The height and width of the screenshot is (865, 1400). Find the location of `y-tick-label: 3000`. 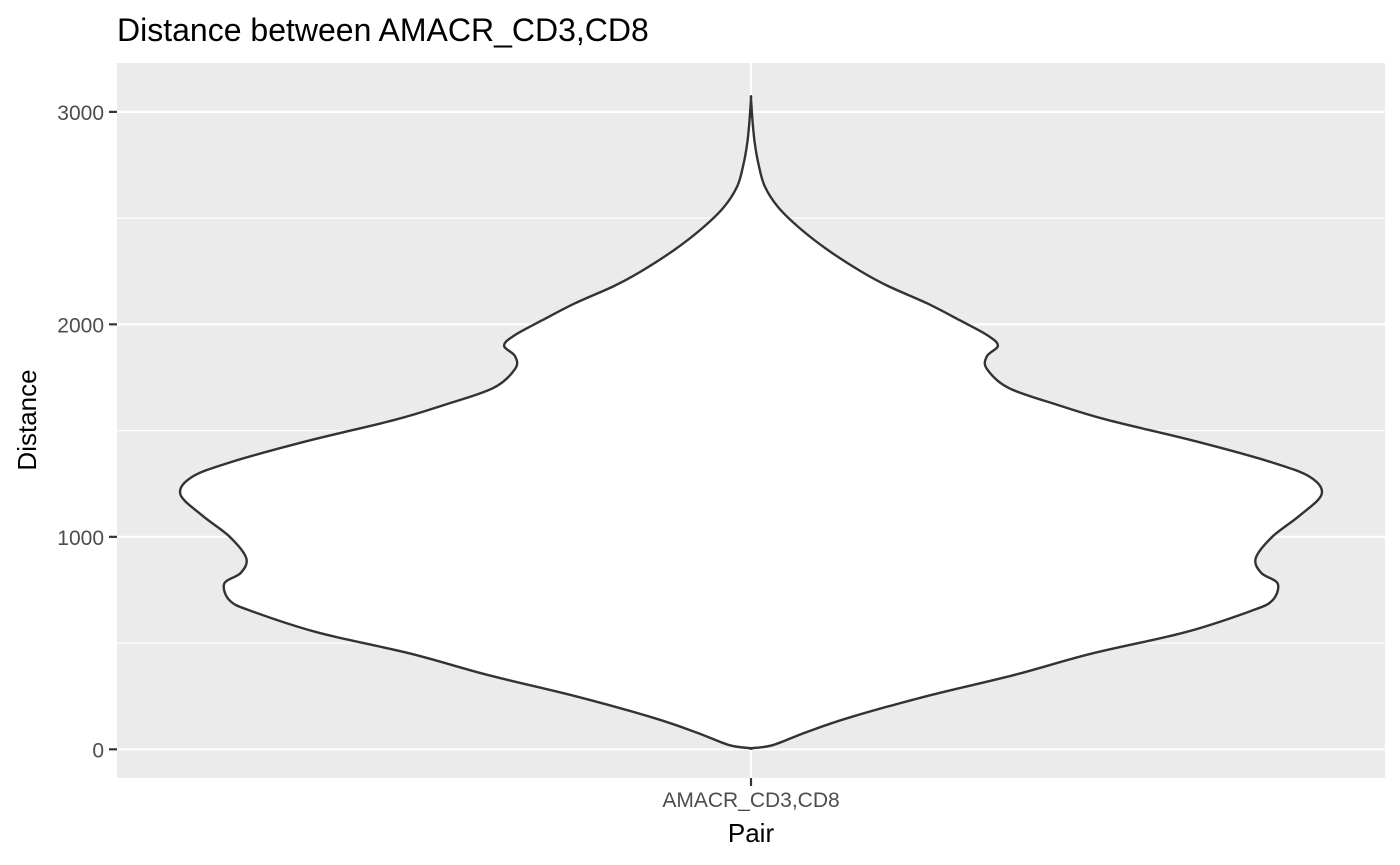

y-tick-label: 3000 is located at coordinates (80, 113).